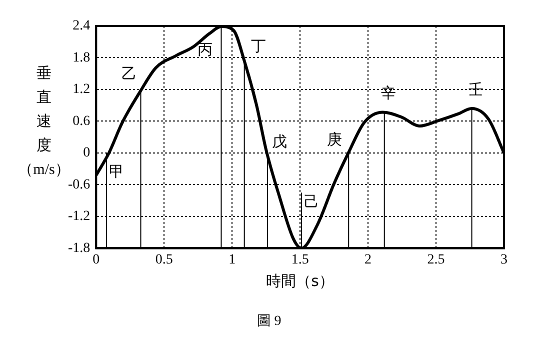 This screenshot has height=341, width=538. I want to click on x-tick-label: 0, so click(96, 260).